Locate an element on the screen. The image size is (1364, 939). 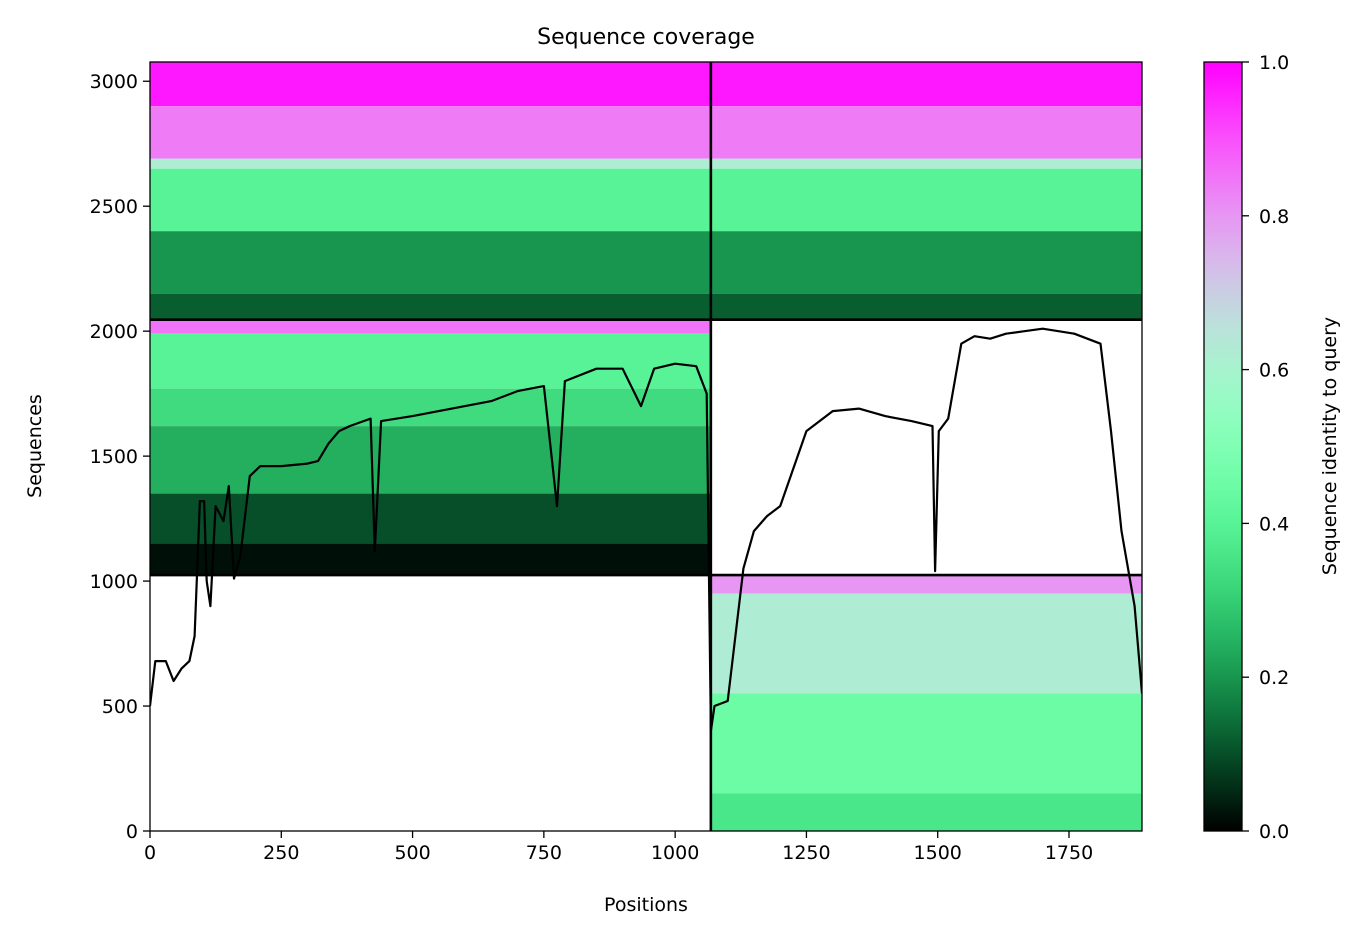
colorbar-ticks: 0.0 0.2 0.4 0.6 0.8 1.0 is located at coordinates (1265, 447).